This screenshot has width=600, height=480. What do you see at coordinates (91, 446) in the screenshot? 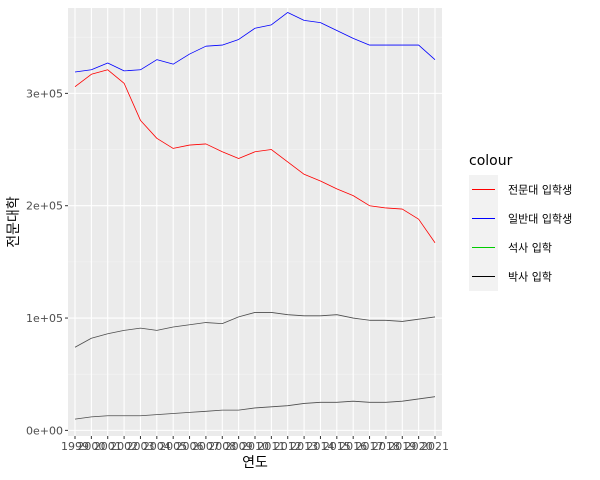
I see `x-tick-label: 2000` at bounding box center [91, 446].